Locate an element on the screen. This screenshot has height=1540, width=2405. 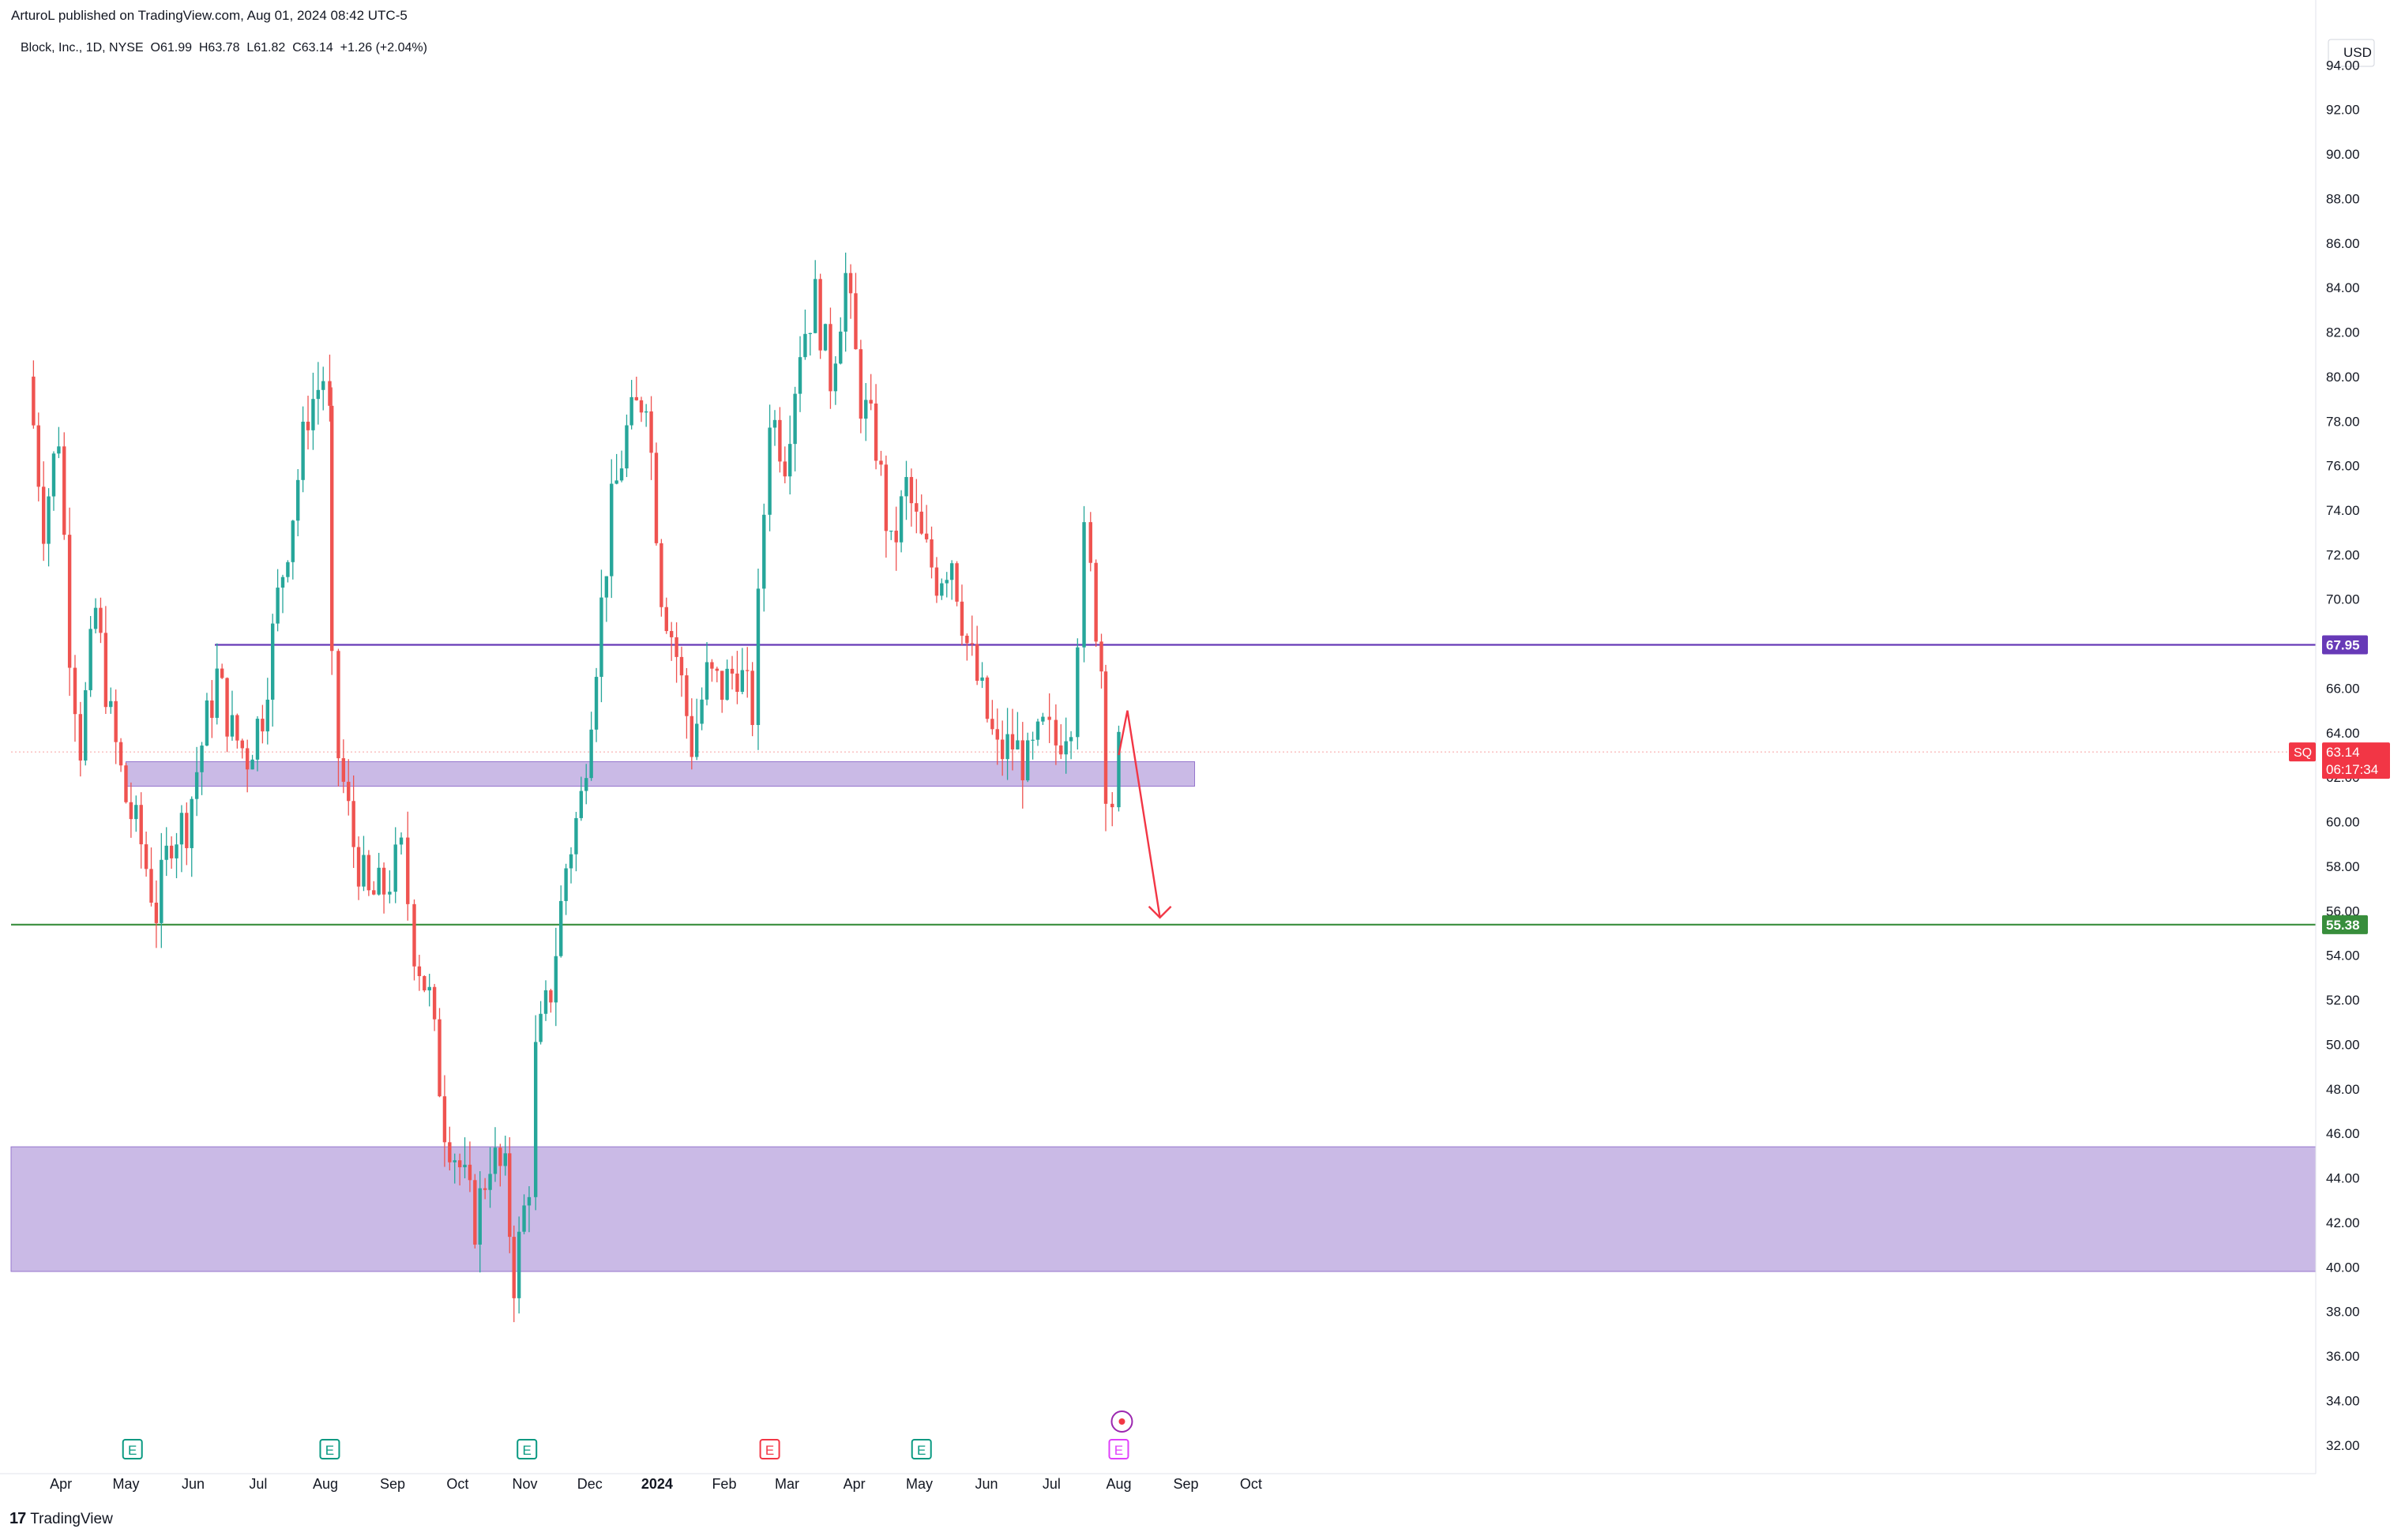
x-tick-label: Dec is located at coordinates (590, 1484).